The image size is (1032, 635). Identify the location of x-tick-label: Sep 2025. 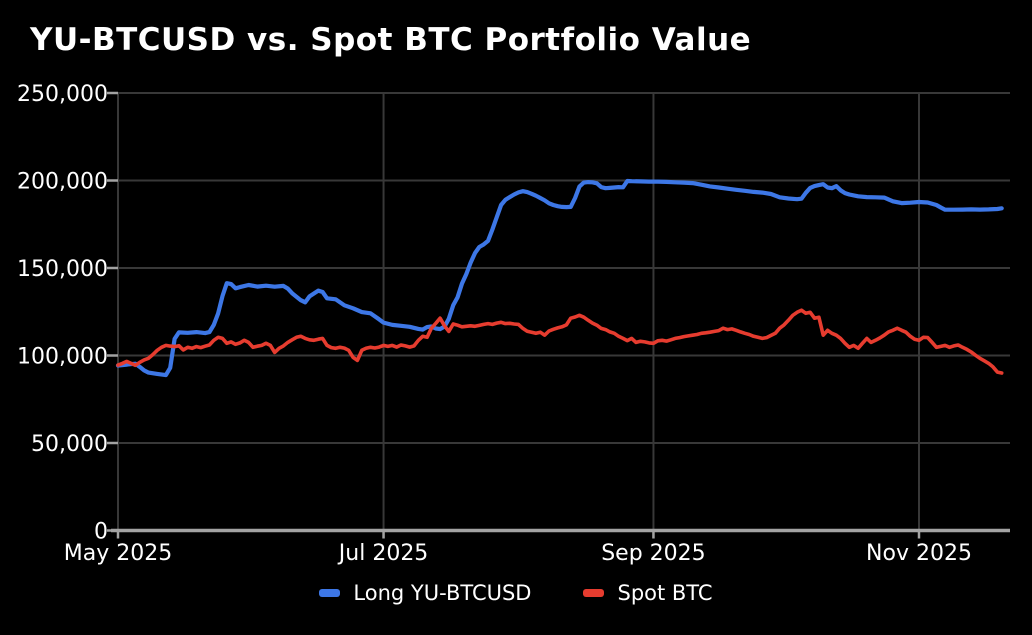
(653, 553).